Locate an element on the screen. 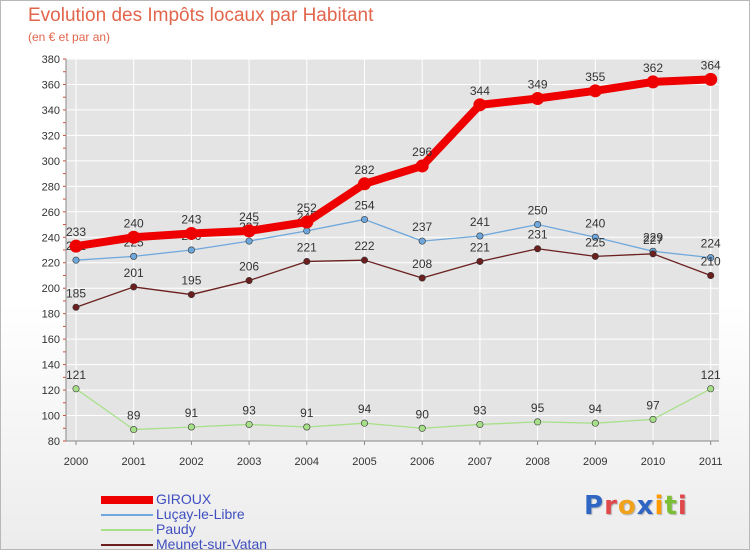  data-label-giroux: 349 is located at coordinates (538, 84).